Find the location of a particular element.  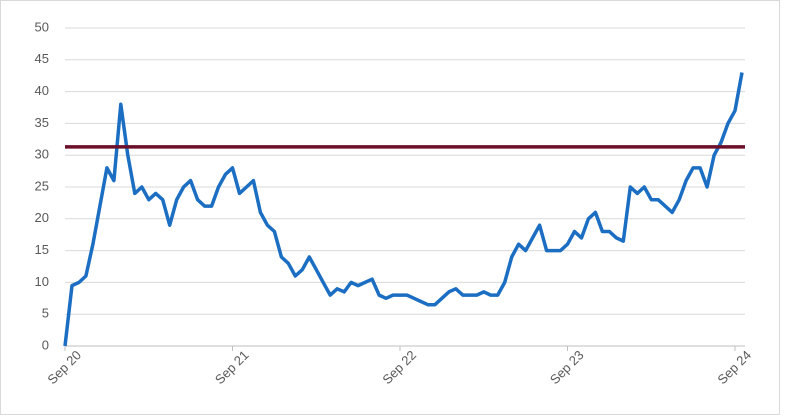

y-tick-label: 5 is located at coordinates (45, 313).